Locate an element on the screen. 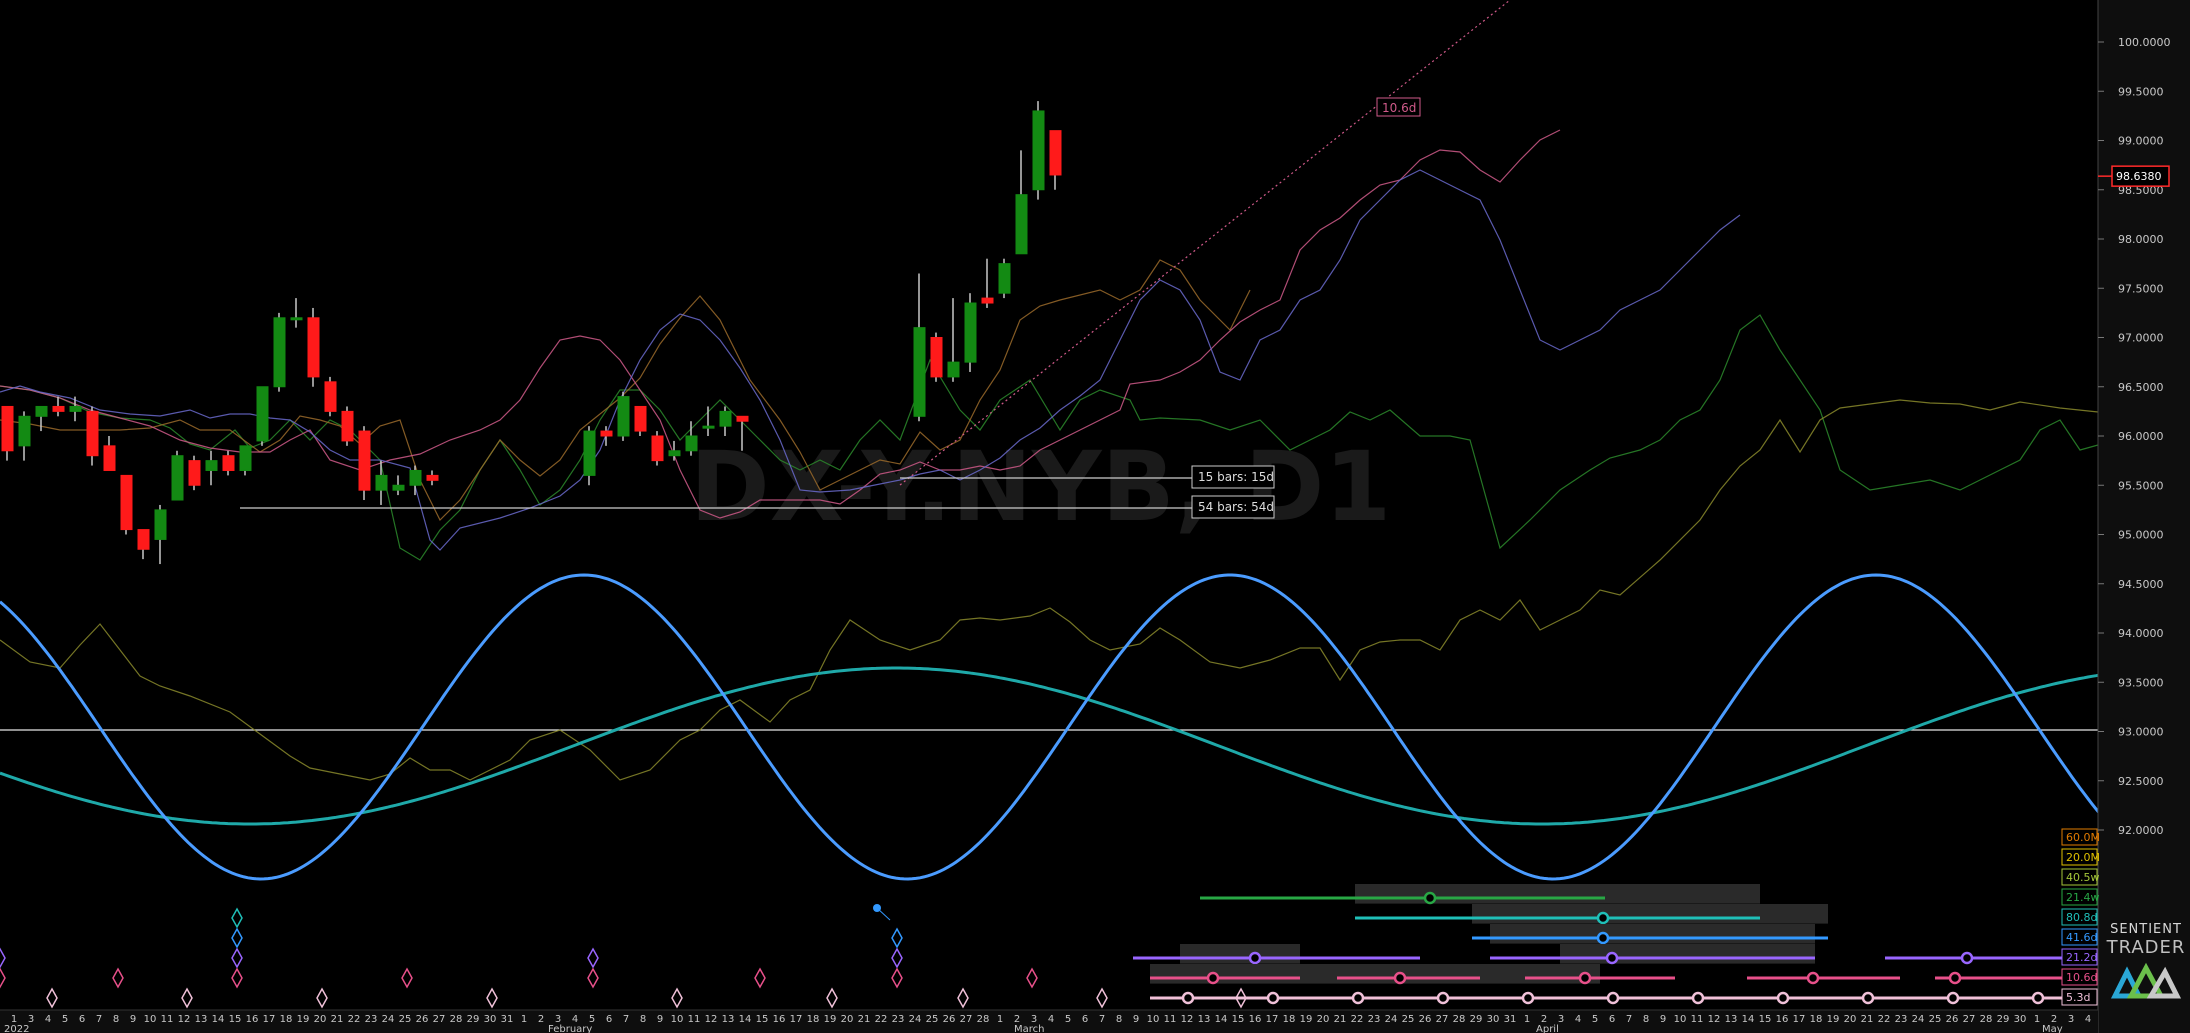 This screenshot has height=1033, width=2190. price-tick-label: 93.5000 is located at coordinates (2141, 682).